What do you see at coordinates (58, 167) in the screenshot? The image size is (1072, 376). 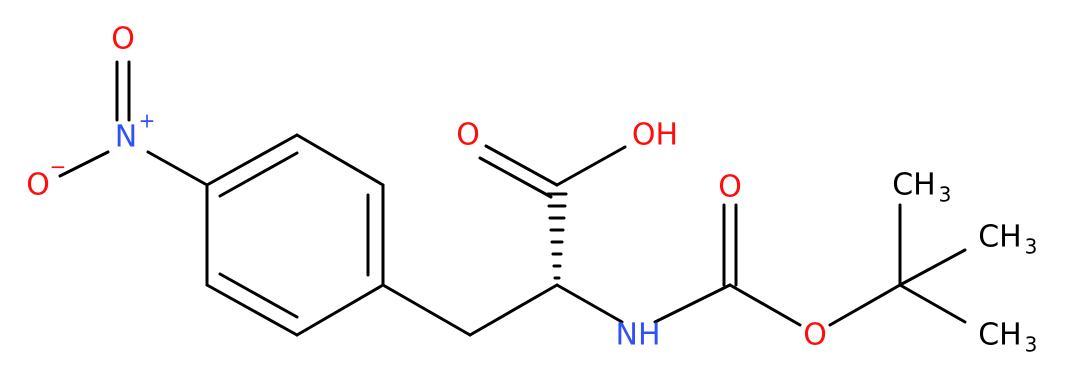 I see `atom-charge: −` at bounding box center [58, 167].